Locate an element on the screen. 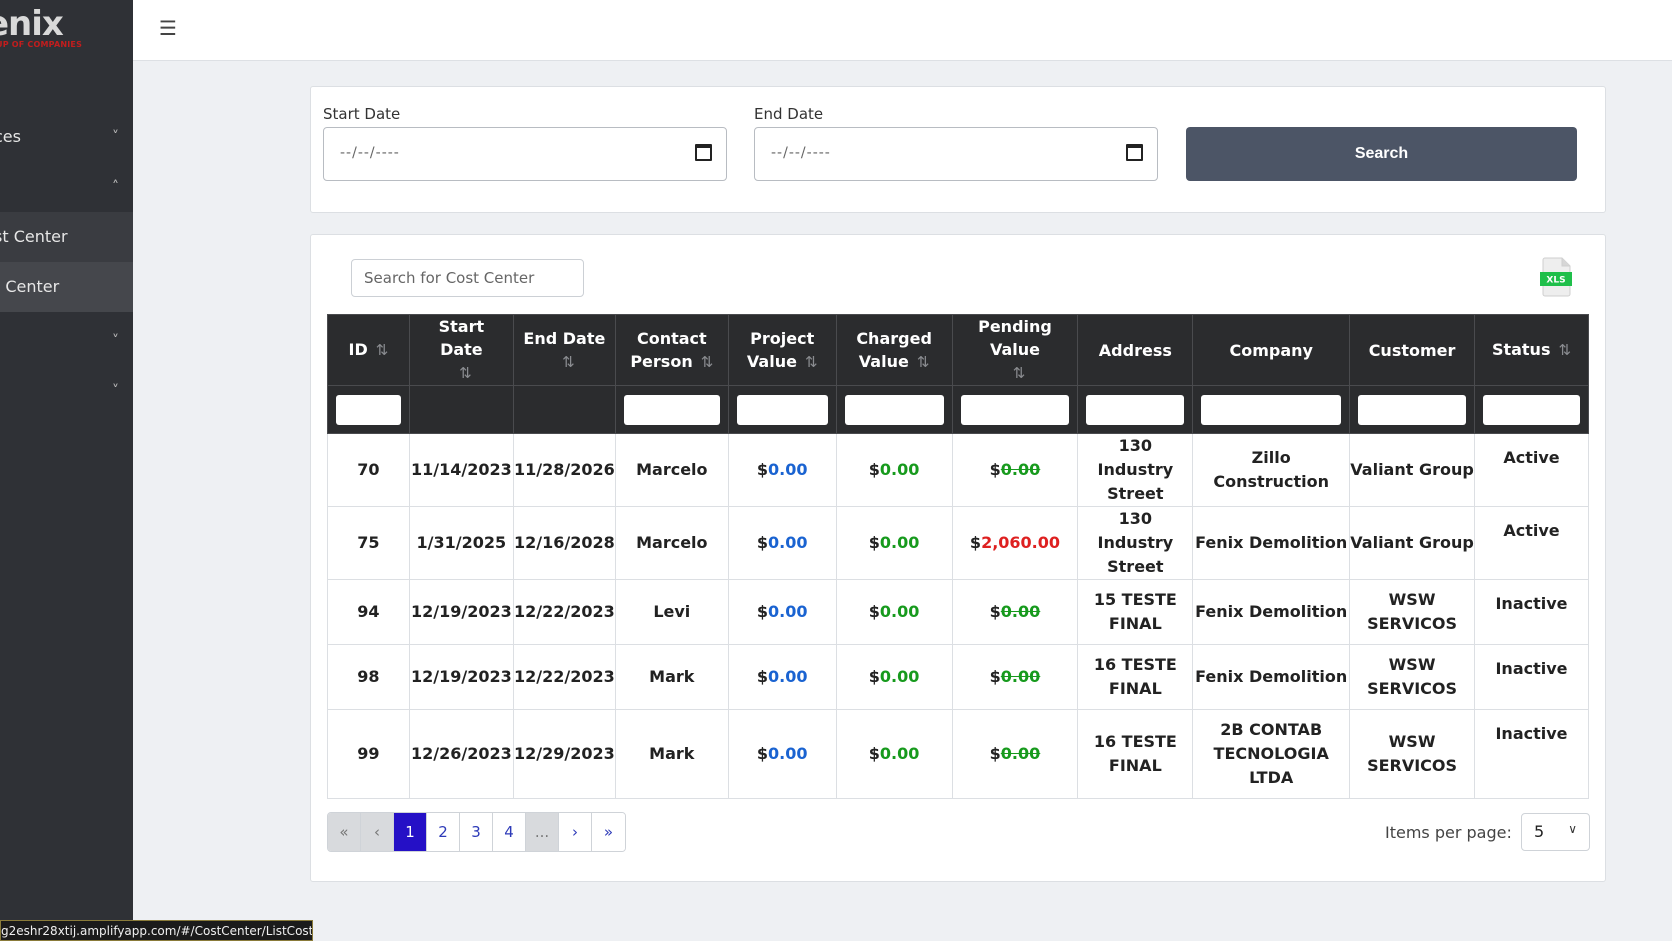 Image resolution: width=1672 pixels, height=941 pixels. cell-end: 11/28/2026 is located at coordinates (564, 470).